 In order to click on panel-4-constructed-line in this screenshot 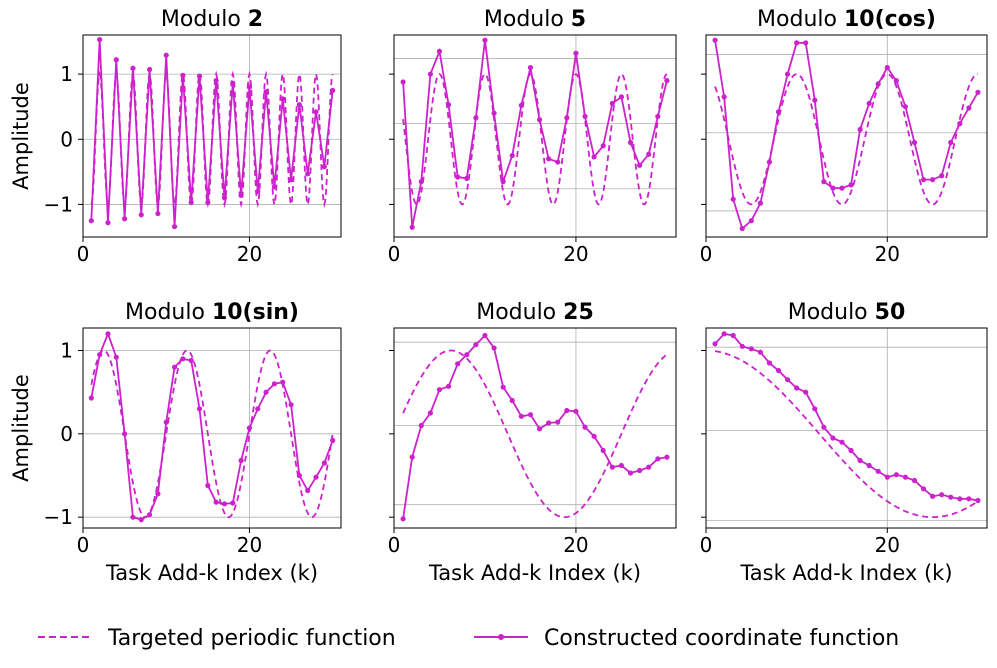, I will do `click(212, 426)`.